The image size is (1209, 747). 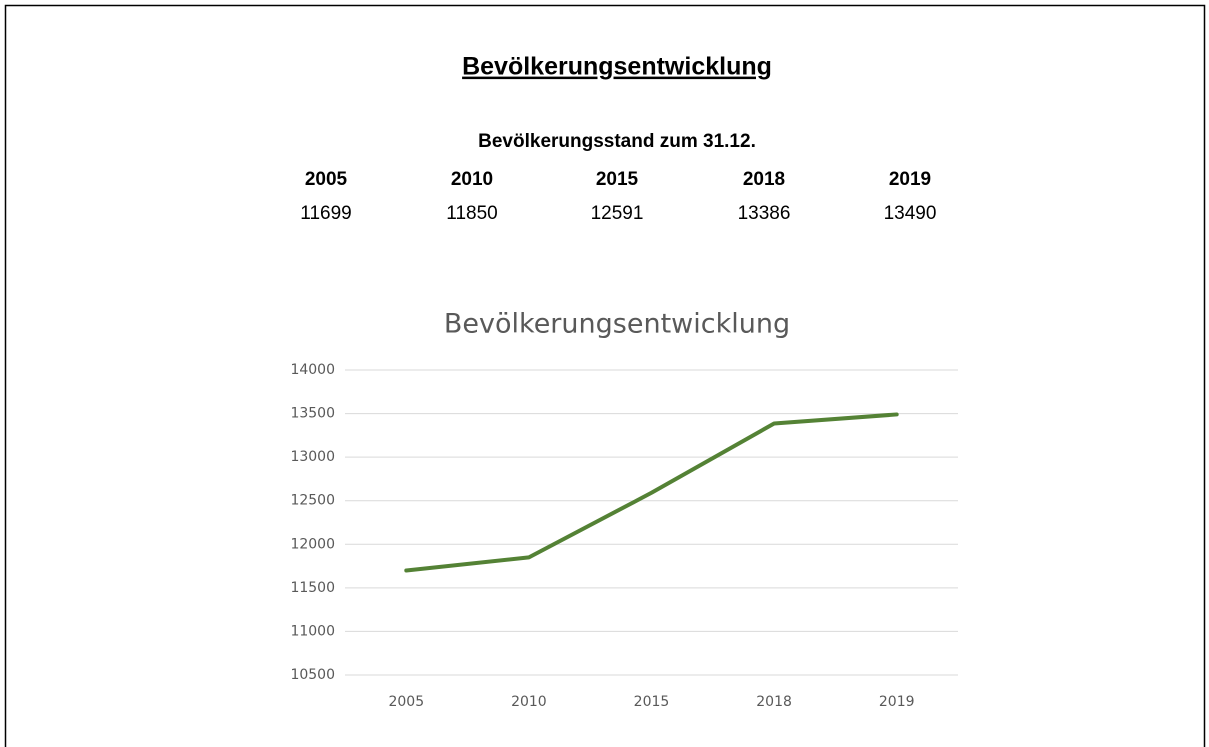 I want to click on table-header: 2010, so click(x=472, y=179).